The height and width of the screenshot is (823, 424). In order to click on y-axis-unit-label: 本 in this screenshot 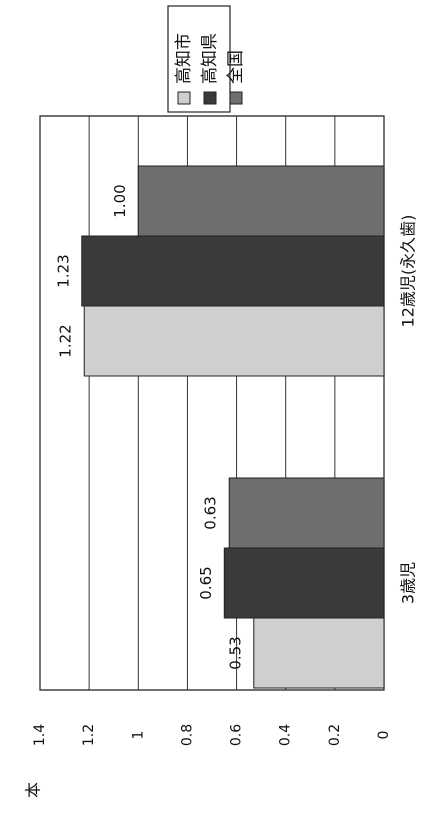, I will do `click(33, 790)`.